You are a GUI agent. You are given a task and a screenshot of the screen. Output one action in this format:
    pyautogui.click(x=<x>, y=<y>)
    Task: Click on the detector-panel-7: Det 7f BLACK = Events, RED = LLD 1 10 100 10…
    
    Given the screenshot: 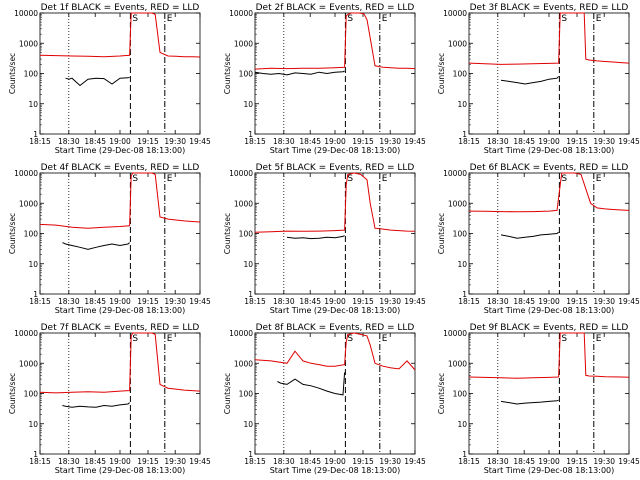 What is the action you would take?
    pyautogui.click(x=109, y=399)
    